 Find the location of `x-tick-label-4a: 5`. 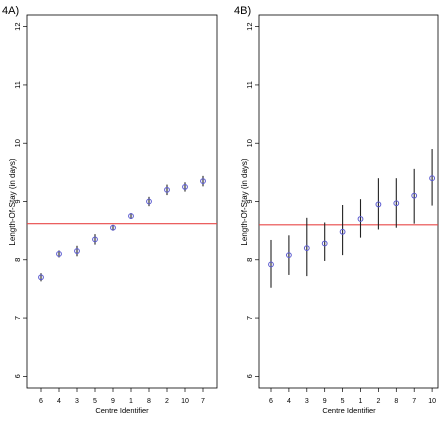

x-tick-label-4a: 5 is located at coordinates (95, 401).